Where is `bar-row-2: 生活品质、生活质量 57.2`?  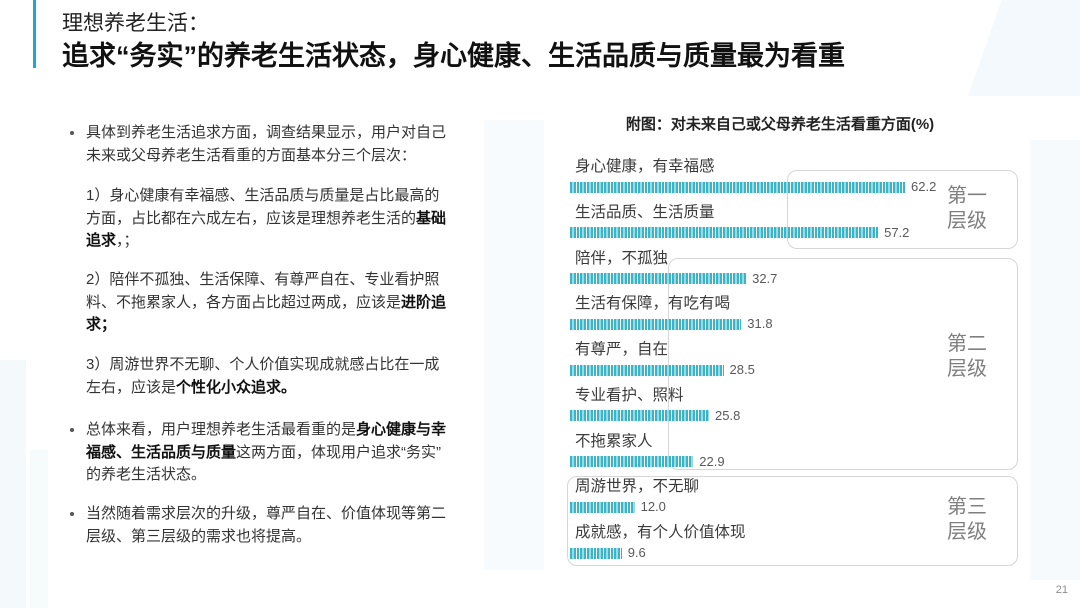 bar-row-2: 生活品质、生活质量 57.2 is located at coordinates (795, 223).